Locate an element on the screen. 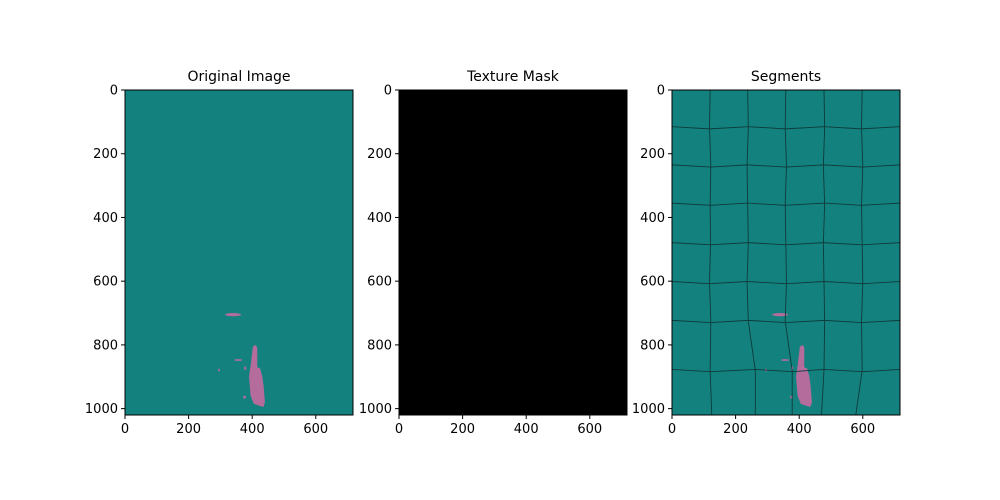  segment-boundaries is located at coordinates (786, 252).